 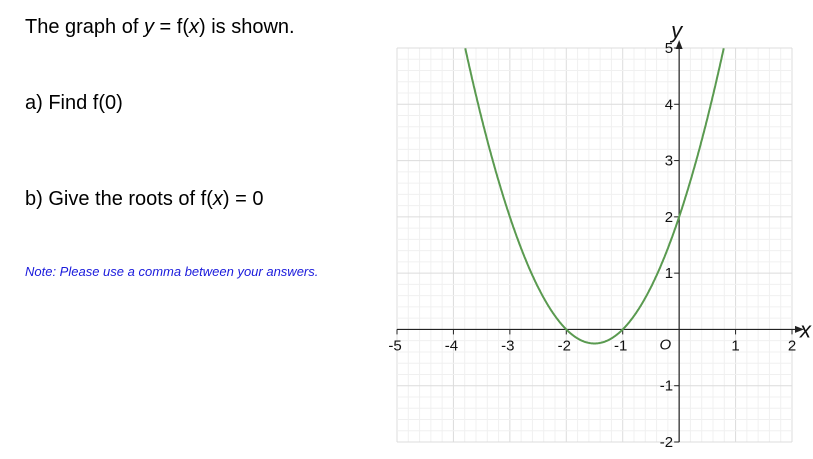 What do you see at coordinates (74, 103) in the screenshot?
I see `part-a: a) Find f(0)` at bounding box center [74, 103].